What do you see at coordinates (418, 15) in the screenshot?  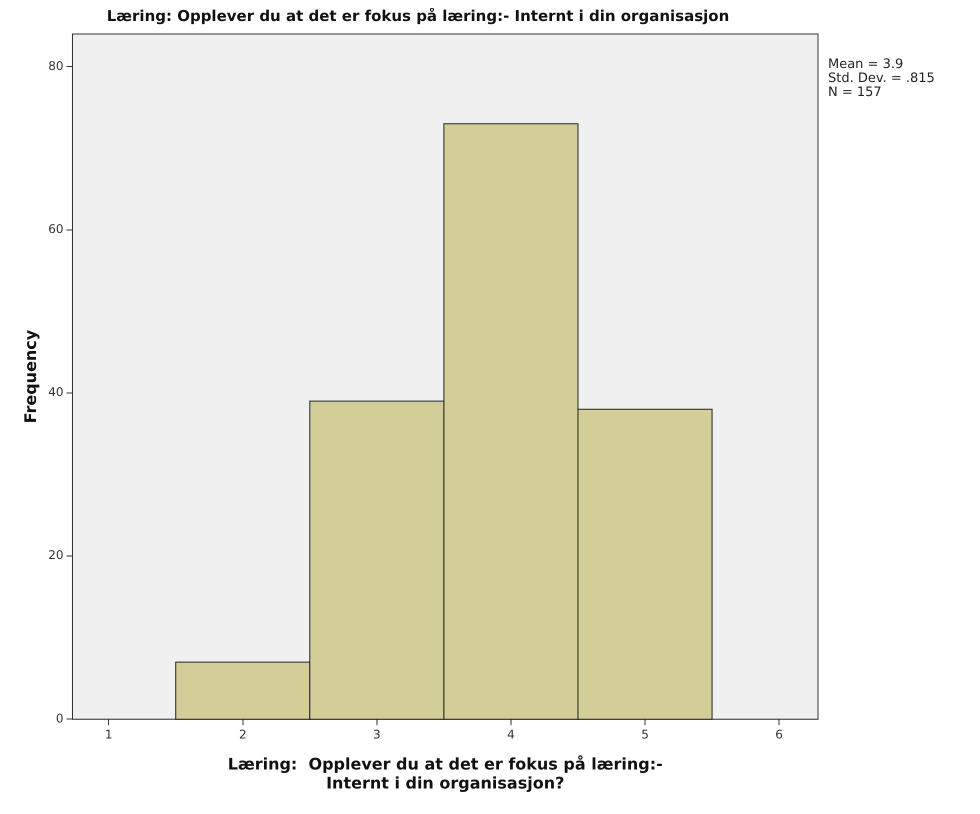 I see `chart-title: Læring: Opplever du at det er fokus på læring:- Internt i din organisasjon` at bounding box center [418, 15].